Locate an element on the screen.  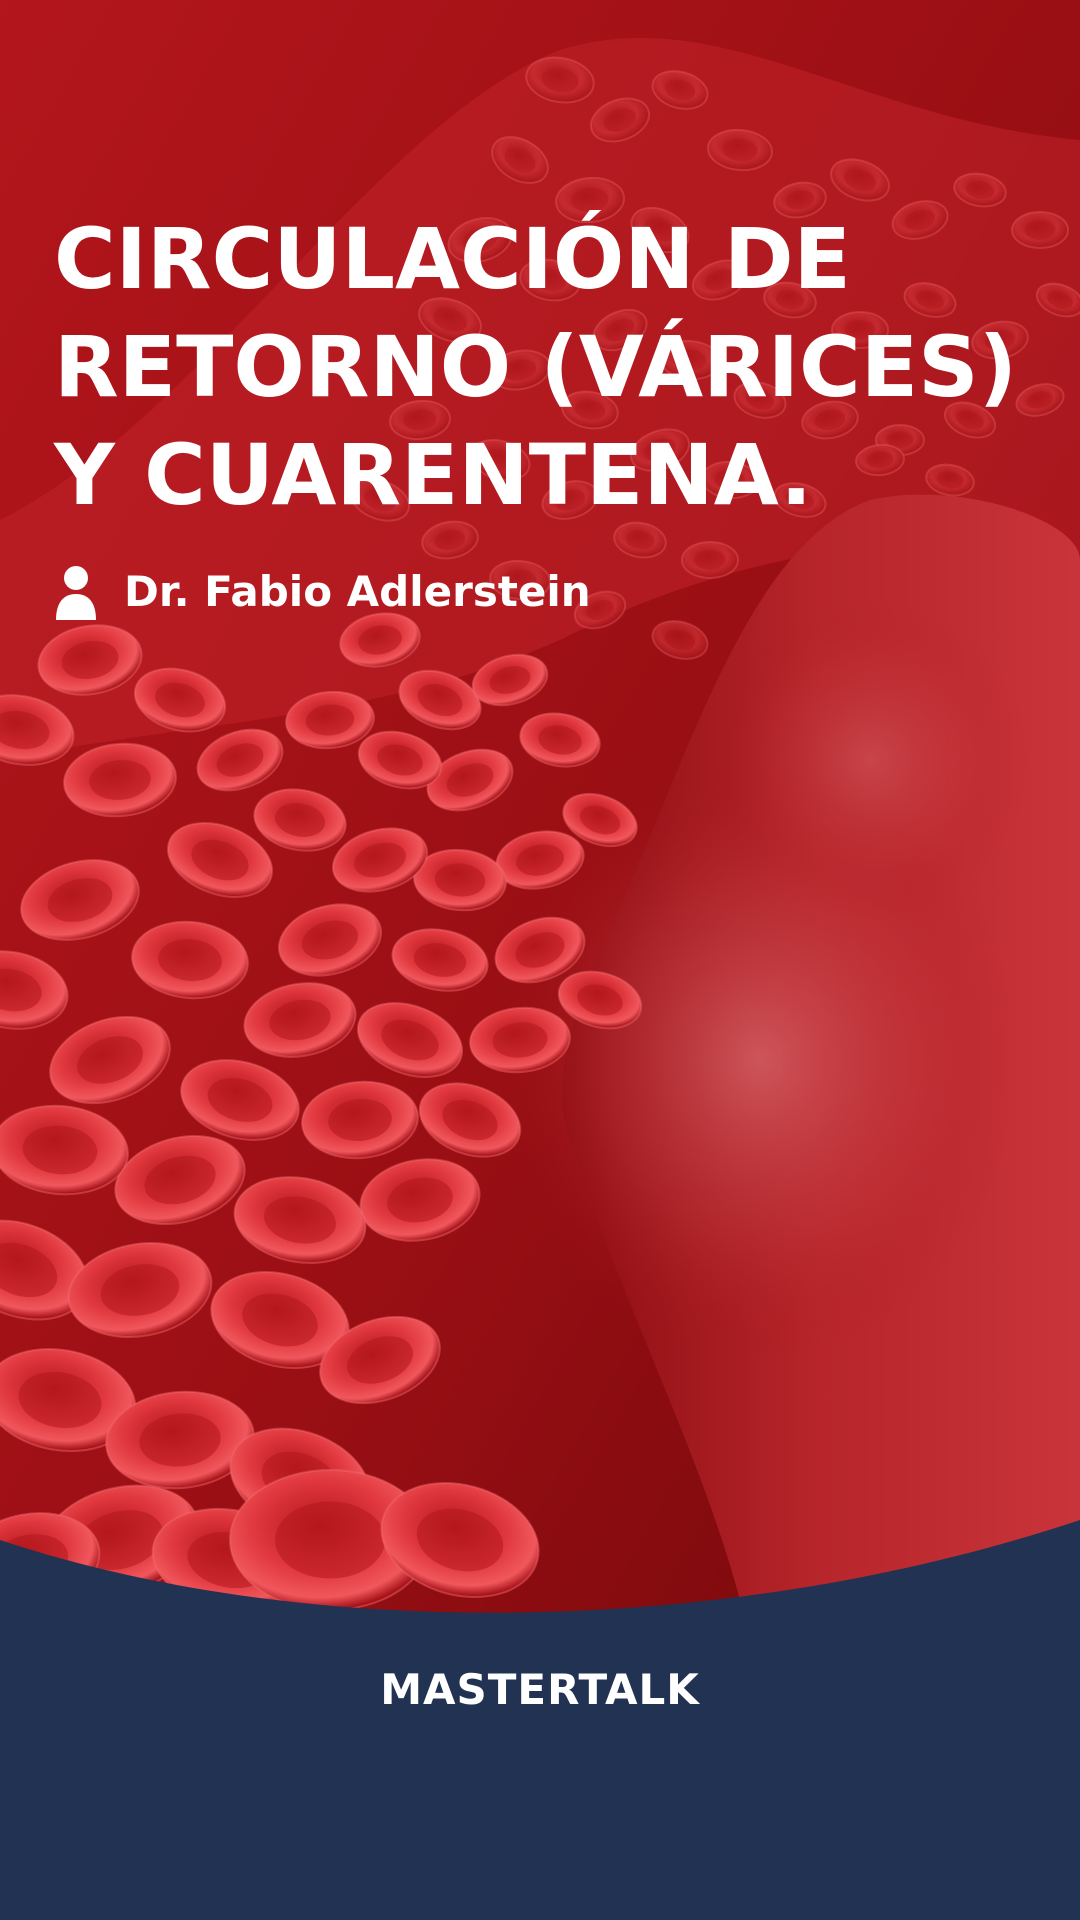
title-line-3: Y CUARENTENA. is located at coordinates (433, 475).